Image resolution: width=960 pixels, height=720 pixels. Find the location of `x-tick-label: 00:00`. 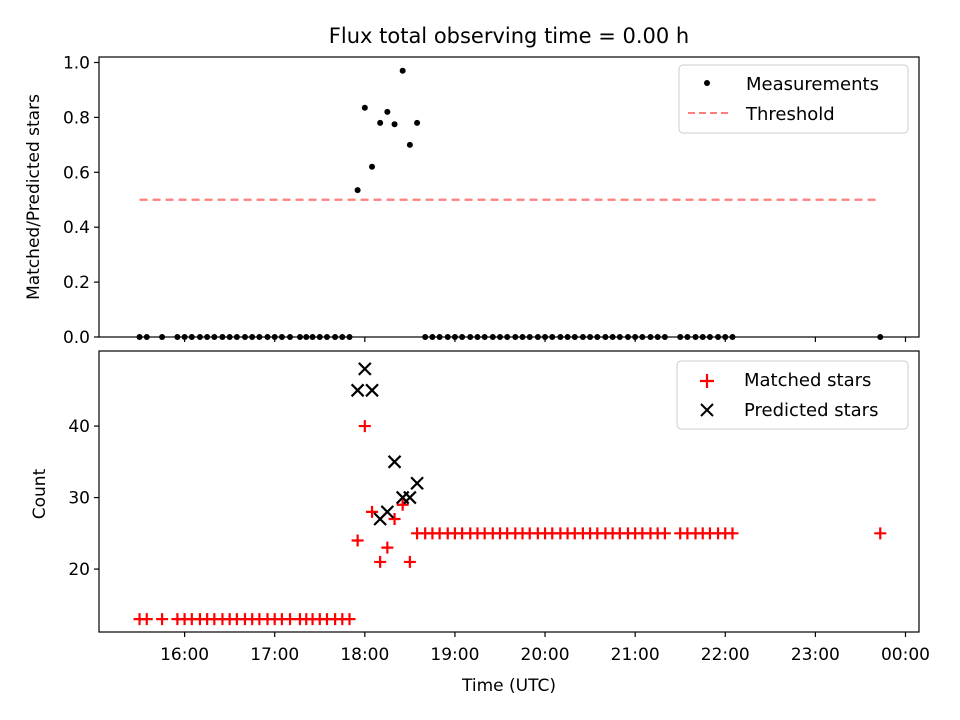

x-tick-label: 00:00 is located at coordinates (905, 655).